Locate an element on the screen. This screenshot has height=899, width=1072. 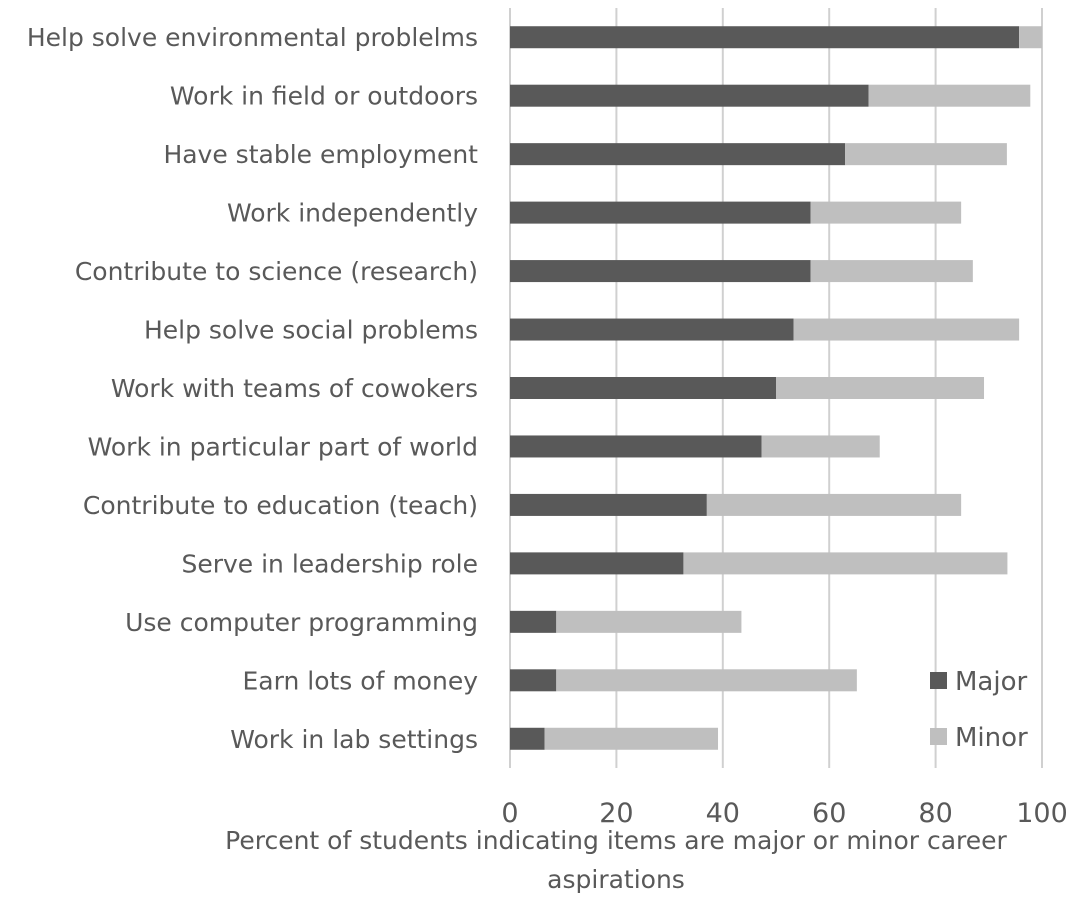
x-tick-label: 100 is located at coordinates (1042, 813).